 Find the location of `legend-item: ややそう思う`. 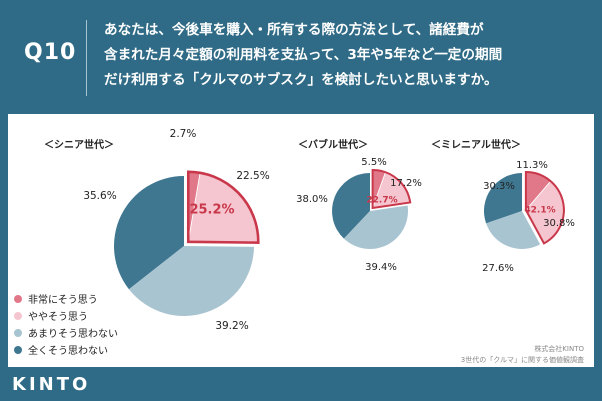

legend-item: ややそう思う is located at coordinates (66, 315).